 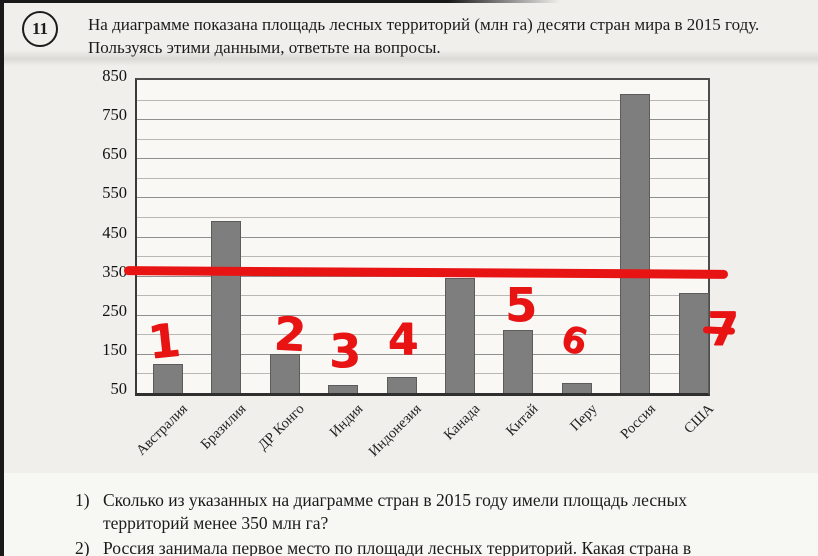 What do you see at coordinates (409, 58) in the screenshot?
I see `scan-shadow-band` at bounding box center [409, 58].